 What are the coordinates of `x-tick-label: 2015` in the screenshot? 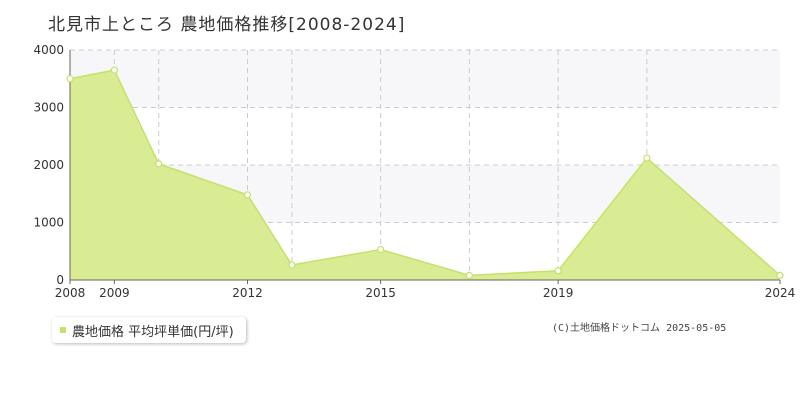 It's located at (380, 293).